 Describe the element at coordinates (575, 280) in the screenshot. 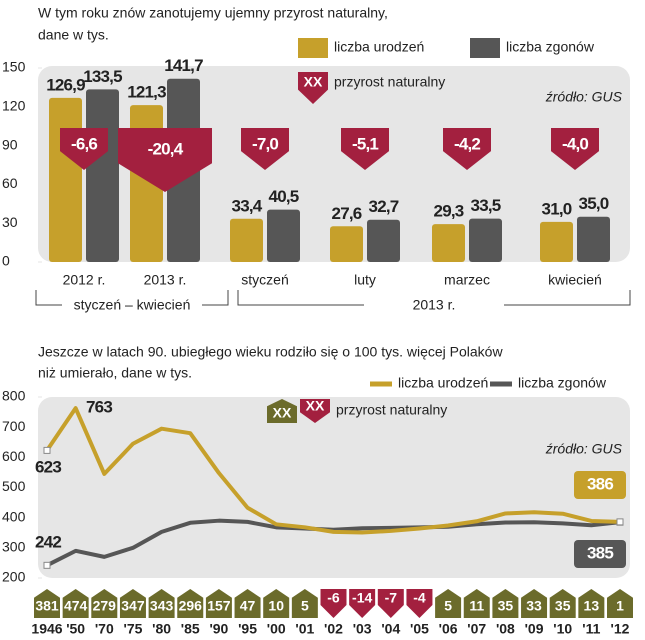

I see `x-tick-label: kwiecień` at that location.